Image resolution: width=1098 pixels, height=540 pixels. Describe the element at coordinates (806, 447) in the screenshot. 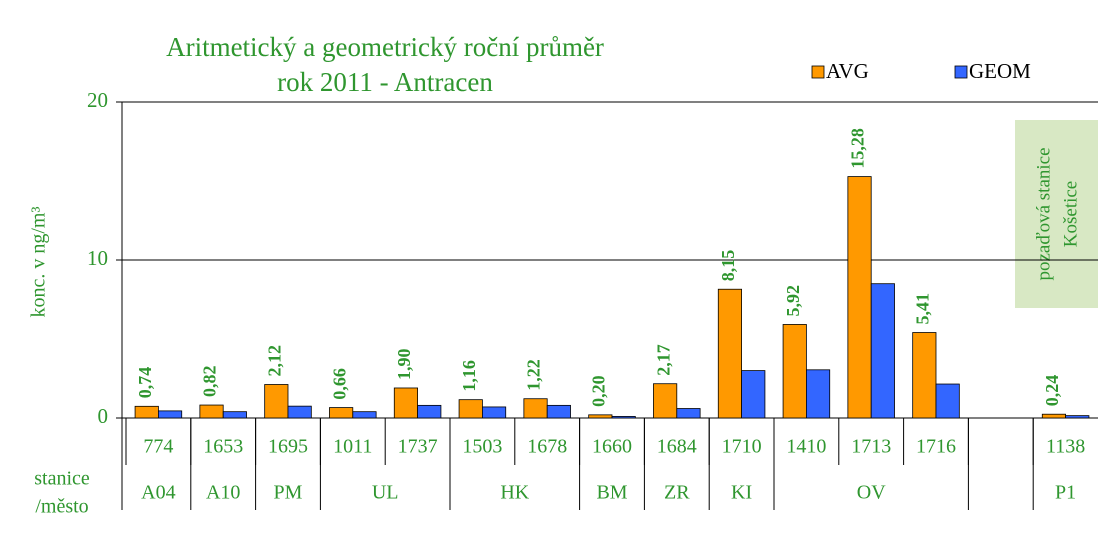

I see `x-tick-label: 1410` at that location.